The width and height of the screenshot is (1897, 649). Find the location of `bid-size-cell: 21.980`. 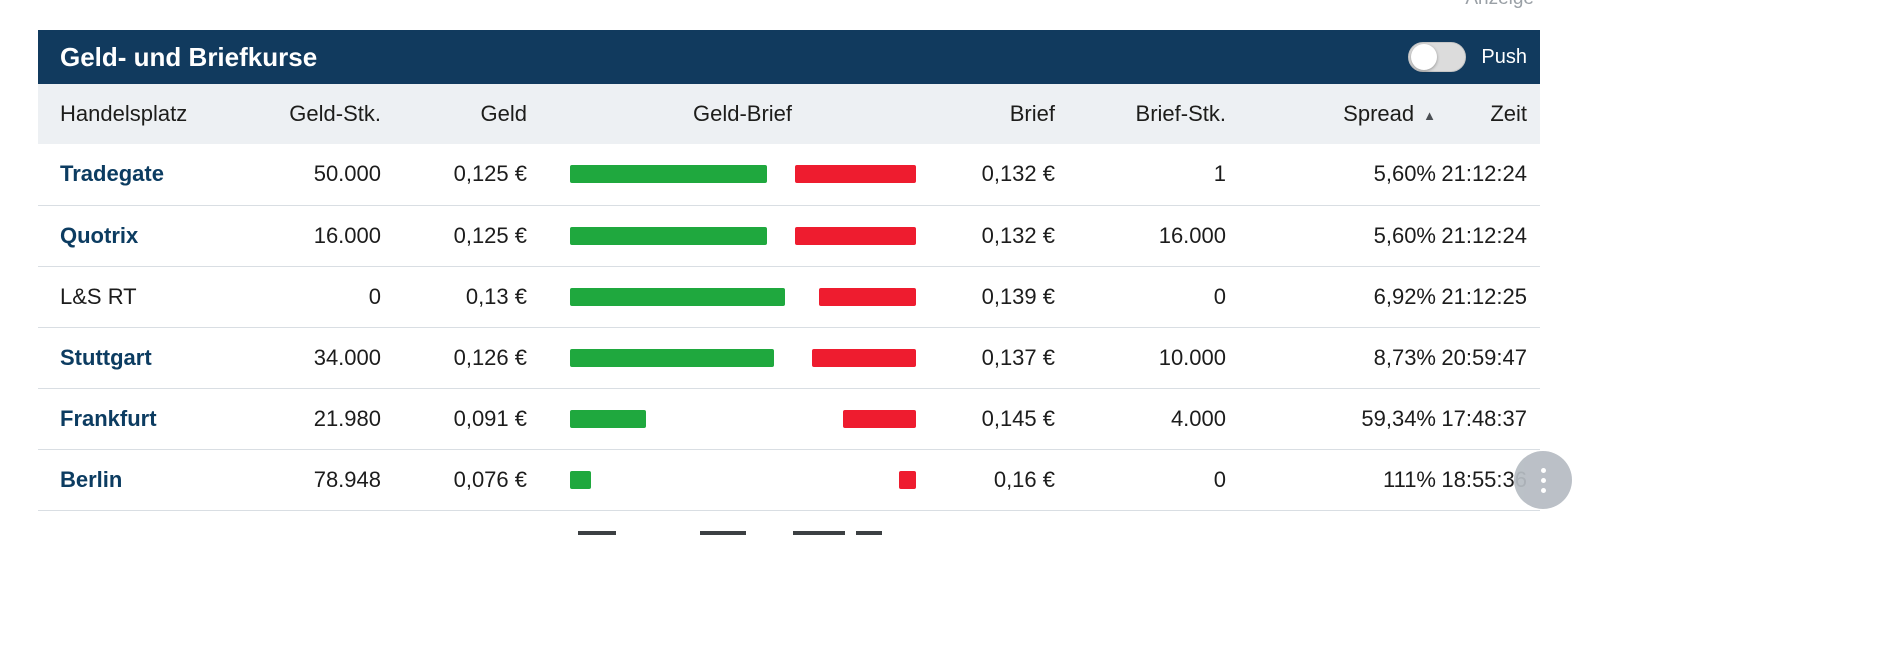

bid-size-cell: 21.980 is located at coordinates (320, 419).